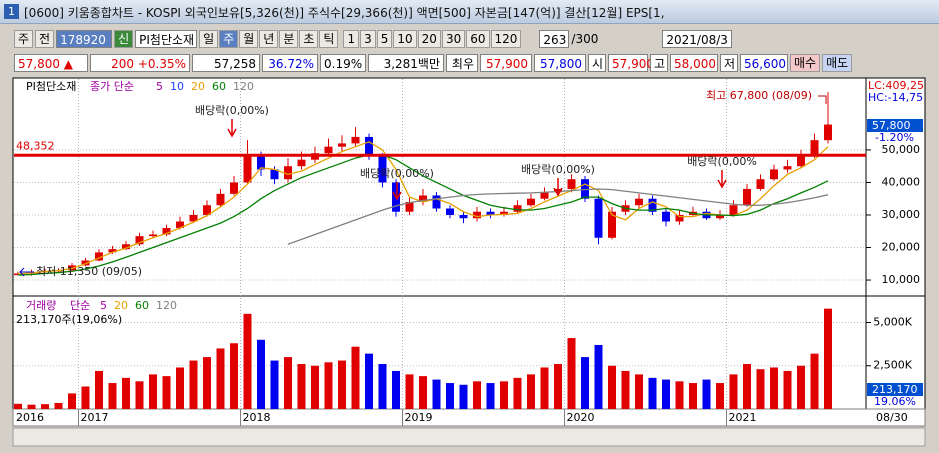 The width and height of the screenshot is (939, 453). I want to click on high-arrow, so click(822, 99).